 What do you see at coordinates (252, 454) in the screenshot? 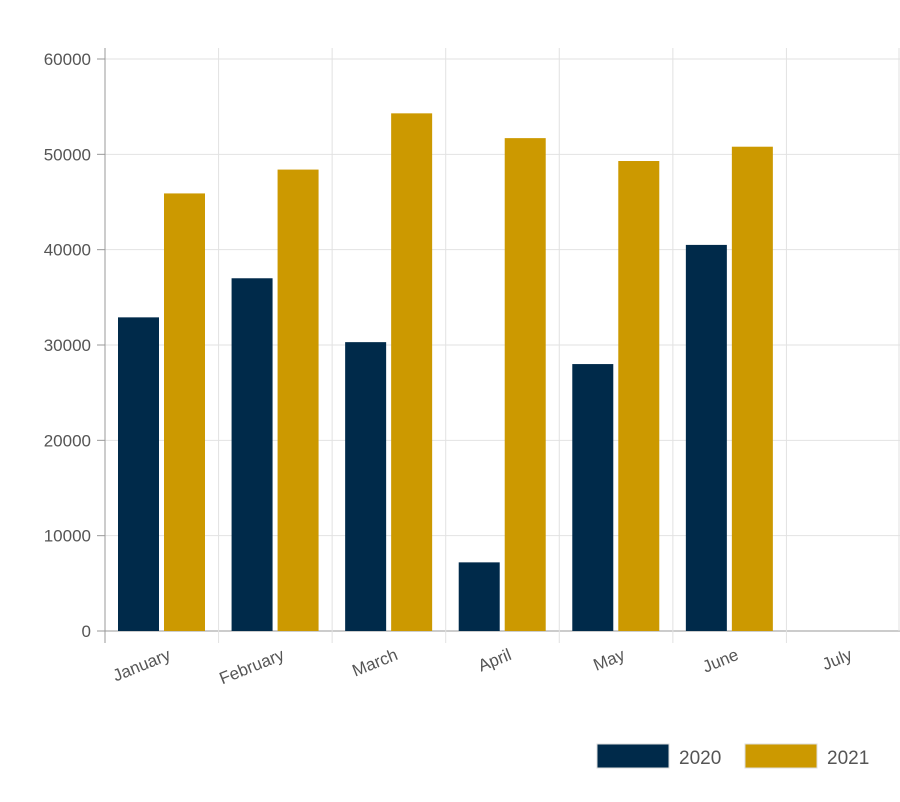
I see `bar-2020-February` at bounding box center [252, 454].